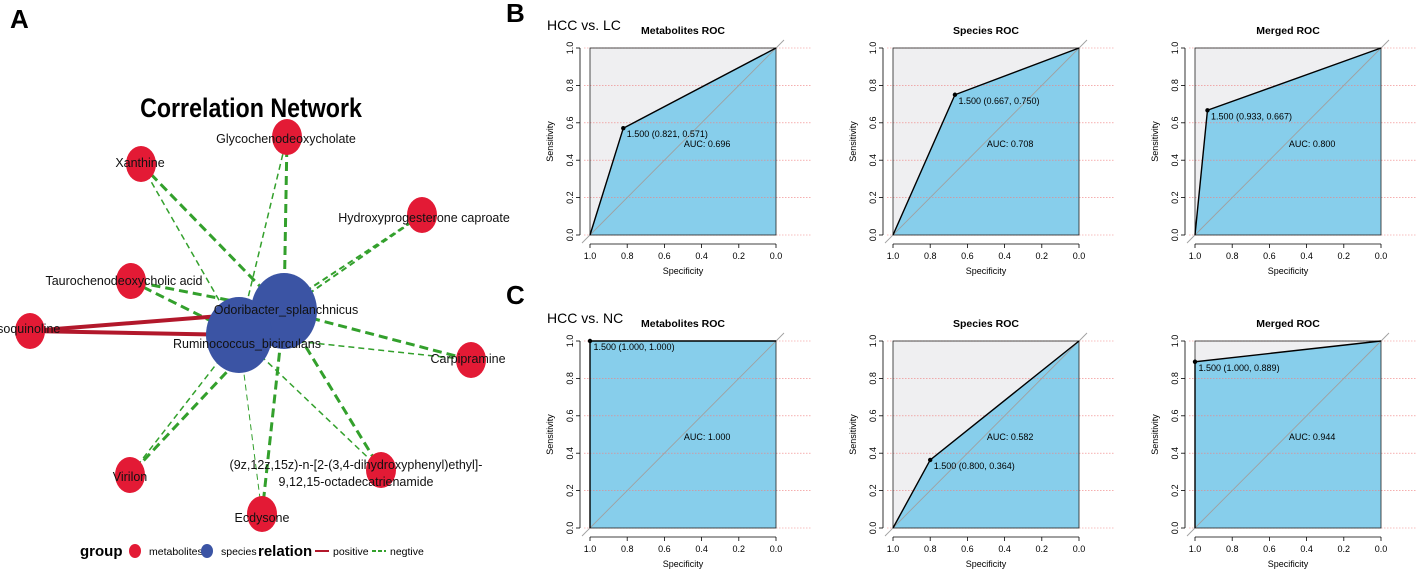 This screenshot has width=1417, height=573. I want to click on roc-auc-label: AUC: 0.800, so click(1312, 144).